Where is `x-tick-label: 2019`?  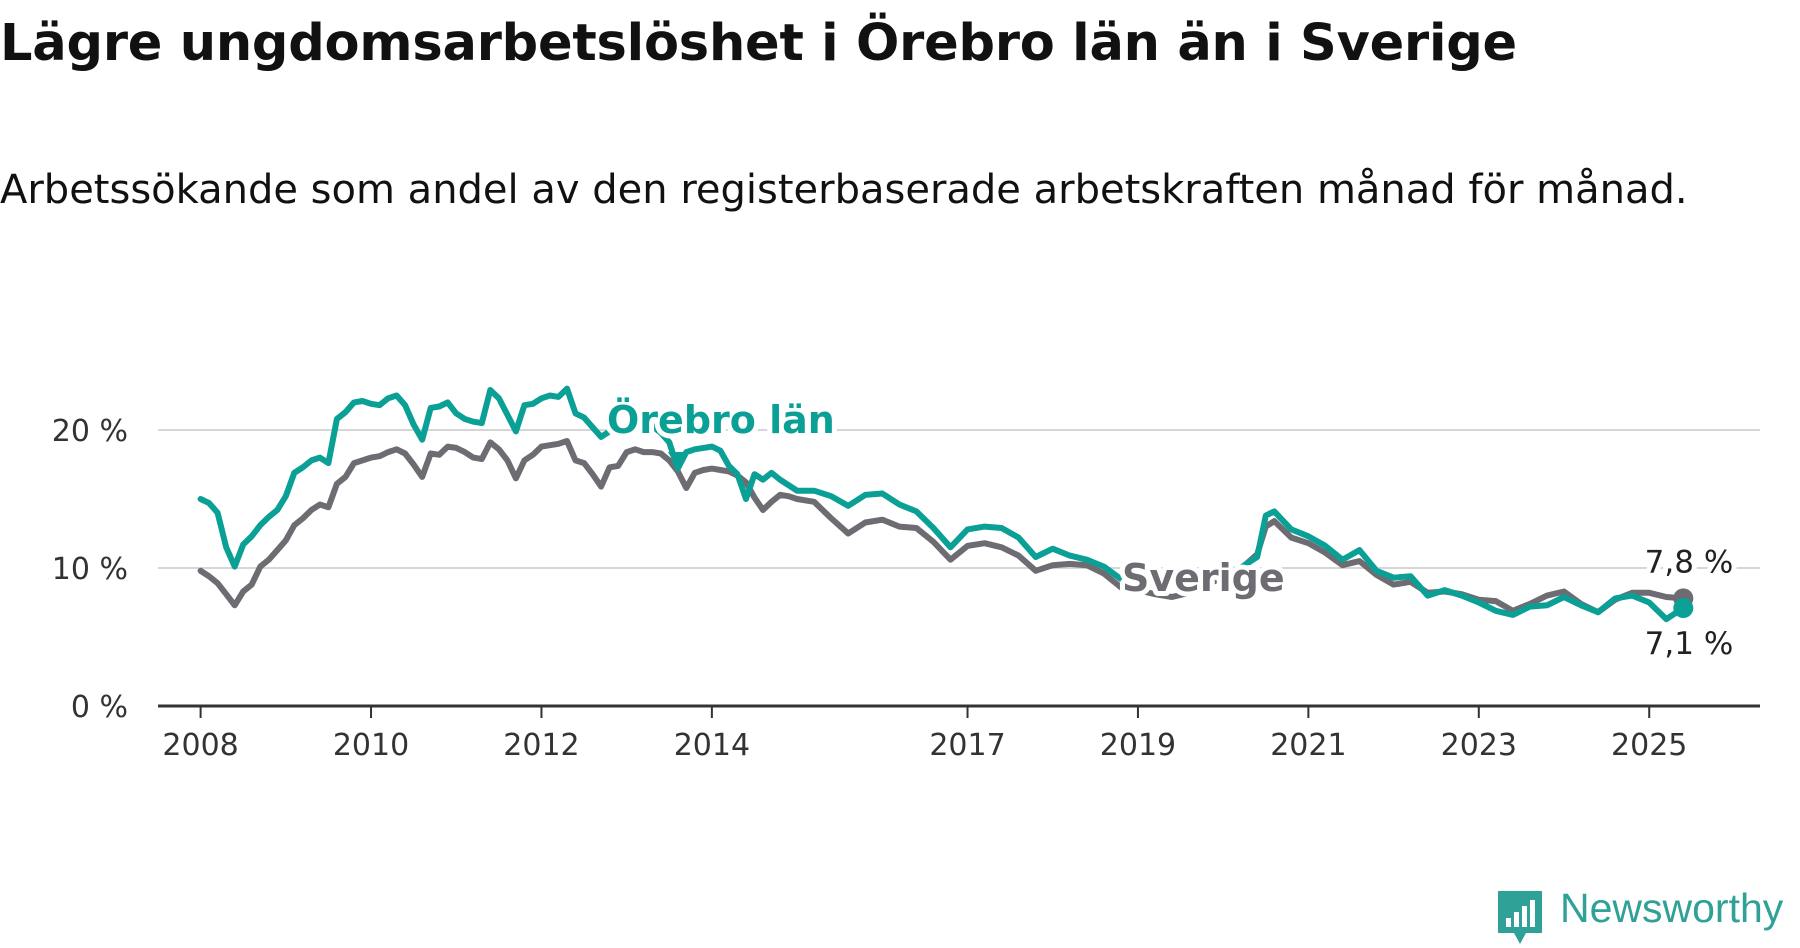
x-tick-label: 2019 is located at coordinates (1138, 745).